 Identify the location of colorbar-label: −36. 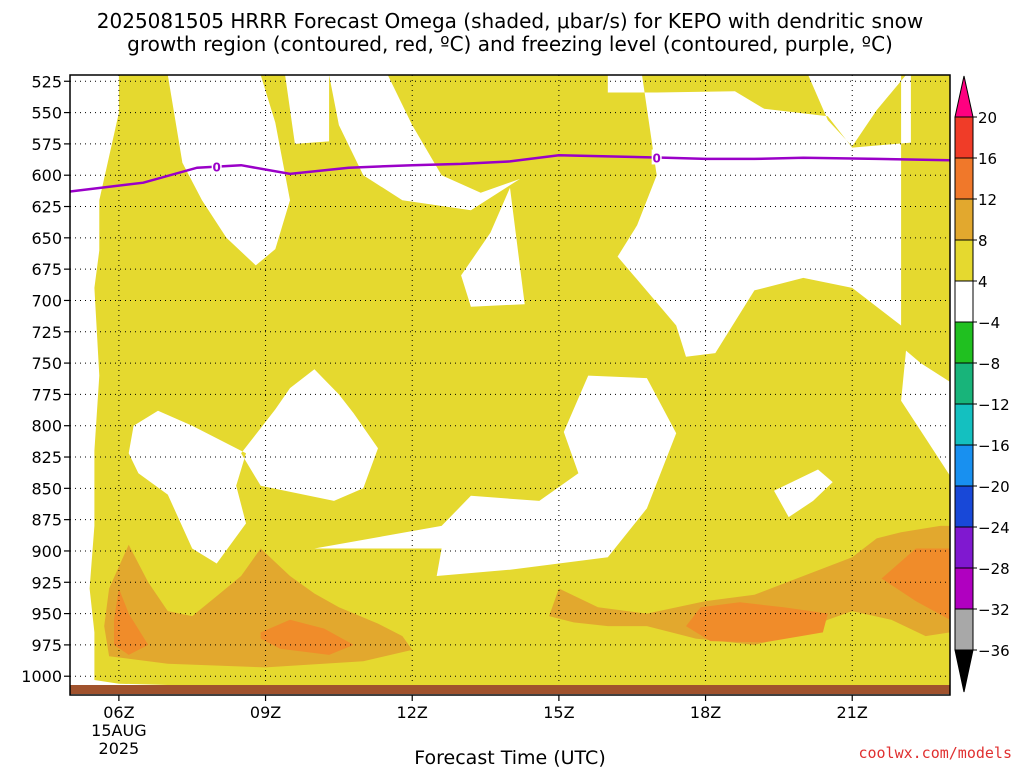
(994, 651).